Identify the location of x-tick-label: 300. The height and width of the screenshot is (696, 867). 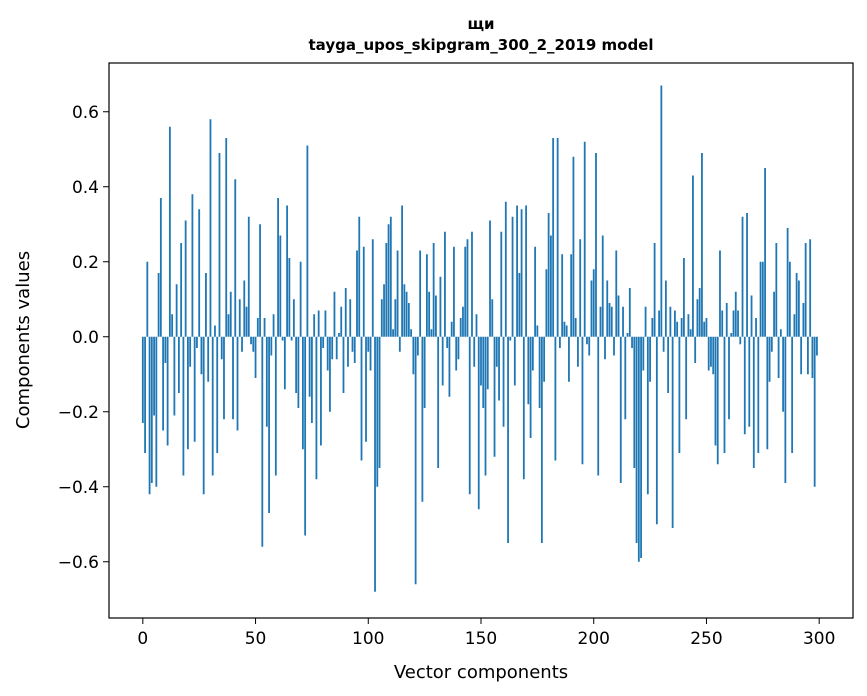
(819, 639).